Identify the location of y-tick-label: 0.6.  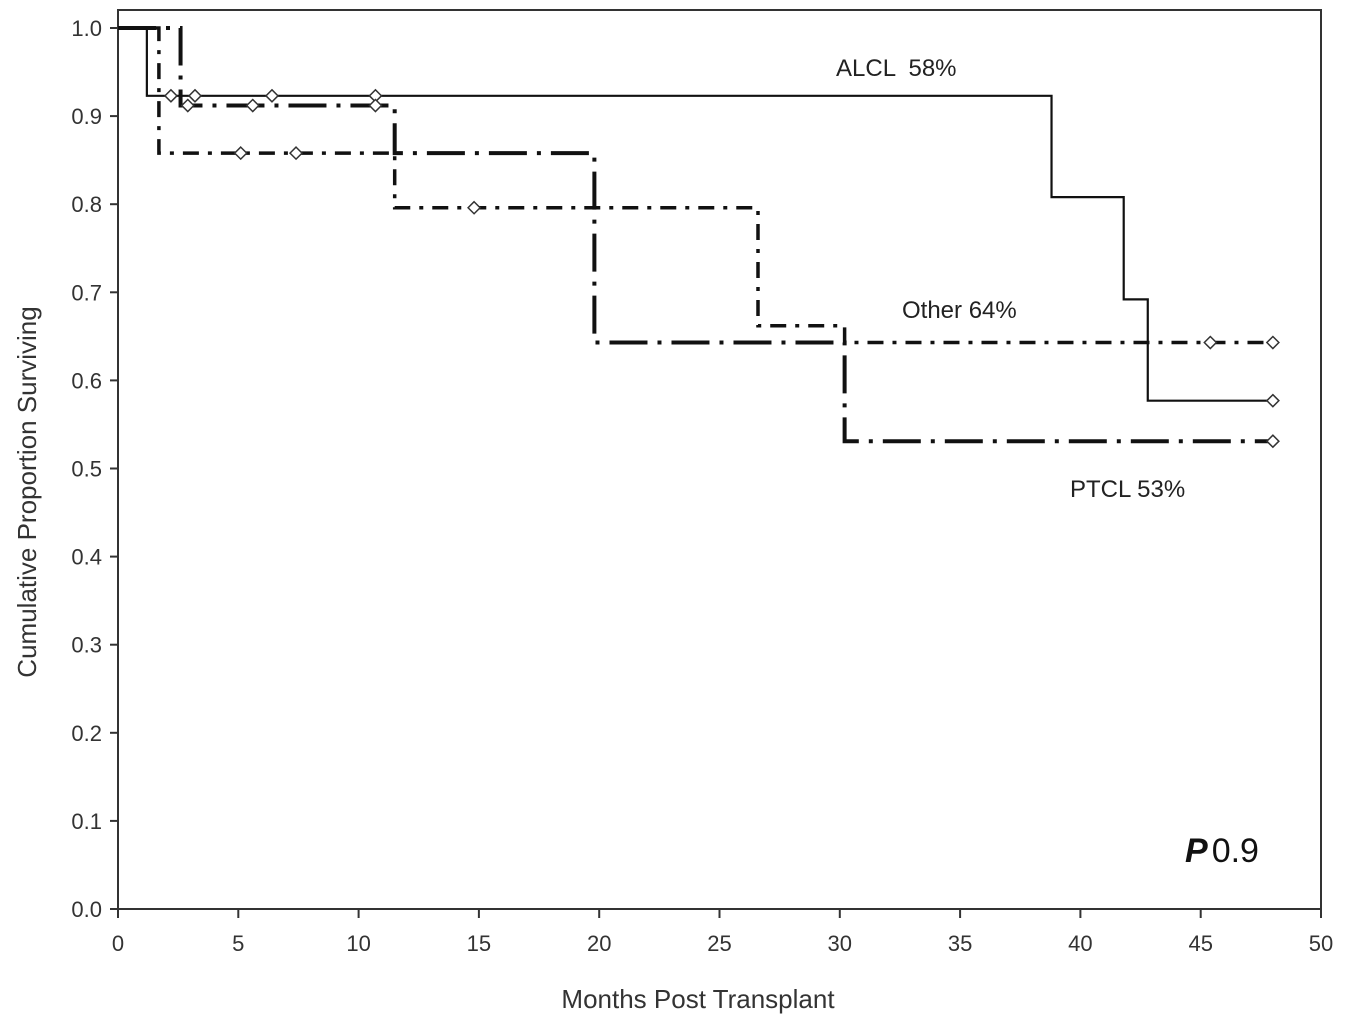
(86, 380).